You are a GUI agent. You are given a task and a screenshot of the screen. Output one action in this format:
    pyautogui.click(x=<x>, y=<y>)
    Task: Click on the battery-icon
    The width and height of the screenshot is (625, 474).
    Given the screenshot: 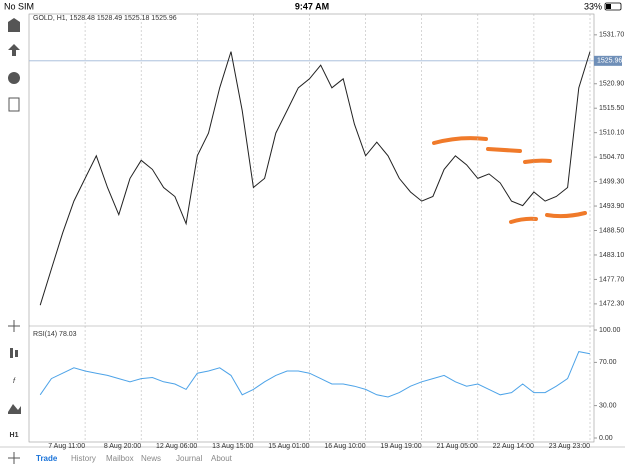 What is the action you would take?
    pyautogui.click(x=613, y=6)
    